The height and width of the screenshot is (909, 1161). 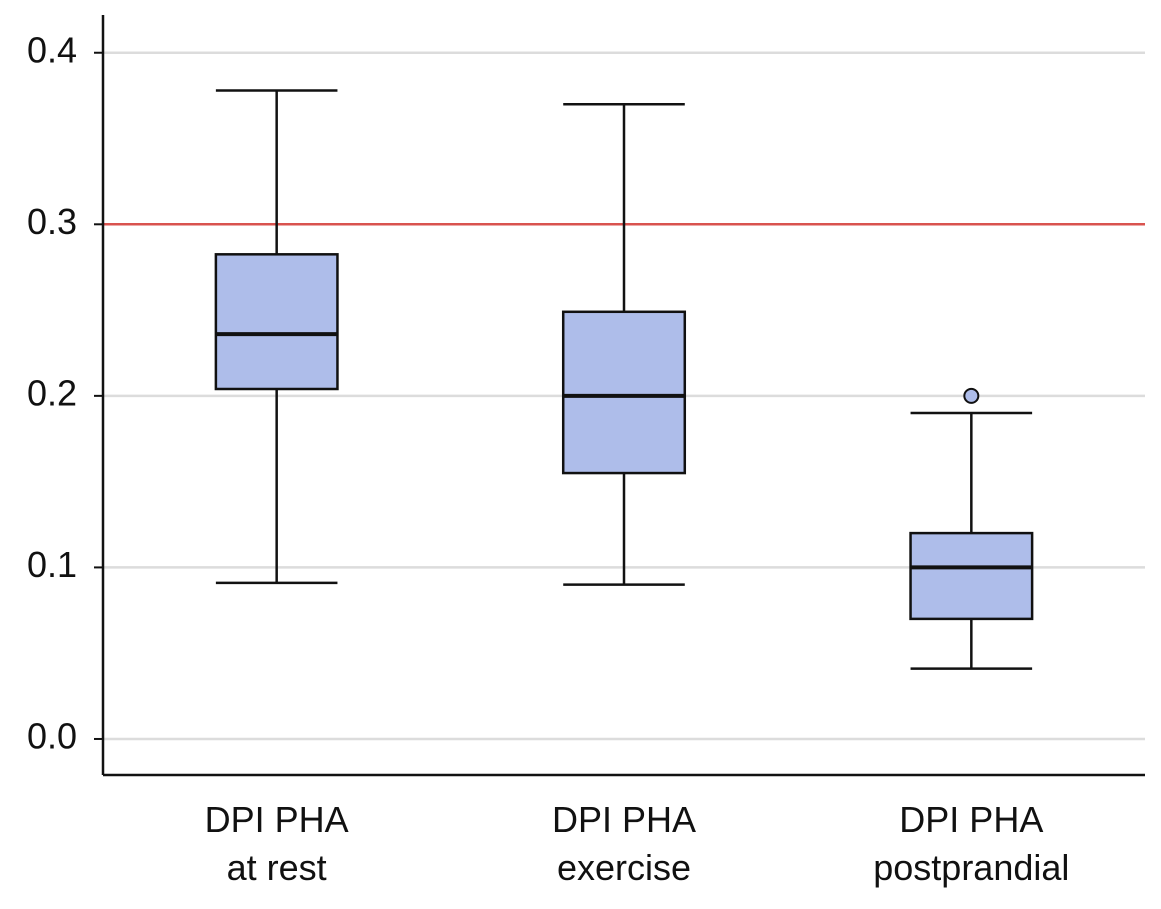 I want to click on y-tick-label: 0.3, so click(x=52, y=221).